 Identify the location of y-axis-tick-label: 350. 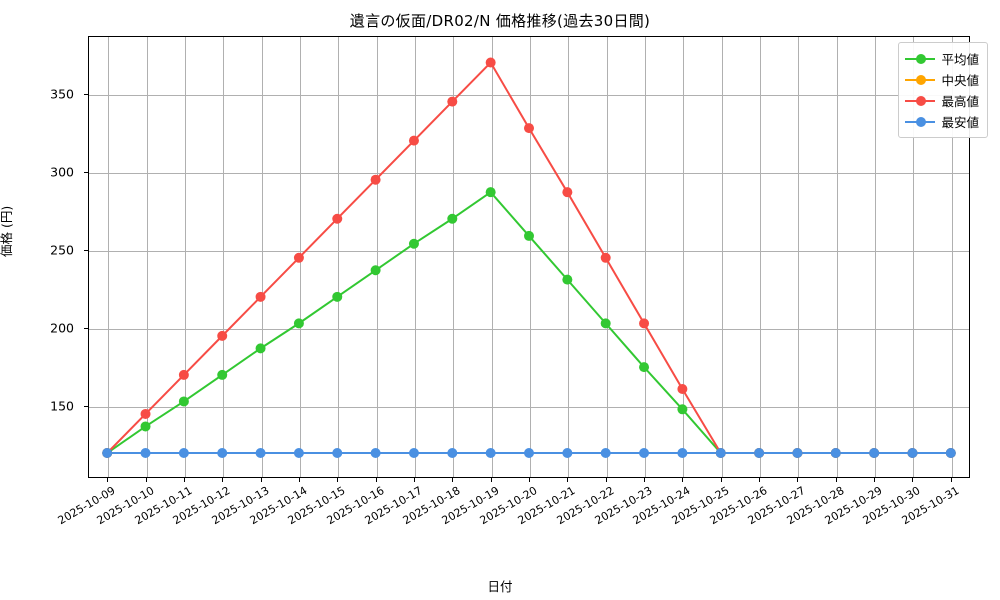
(62, 94).